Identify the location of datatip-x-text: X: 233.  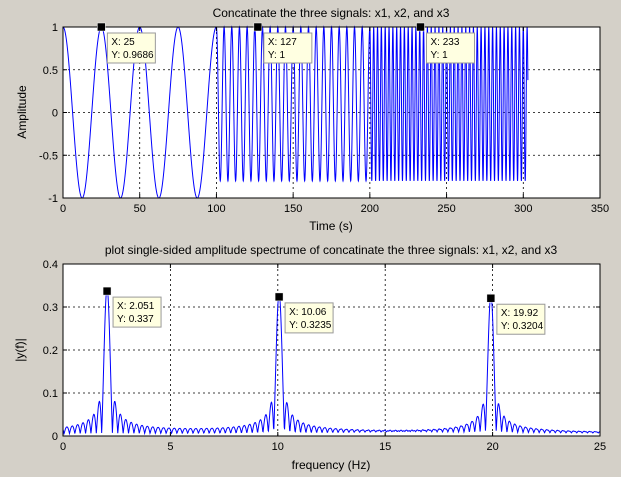
(444, 42).